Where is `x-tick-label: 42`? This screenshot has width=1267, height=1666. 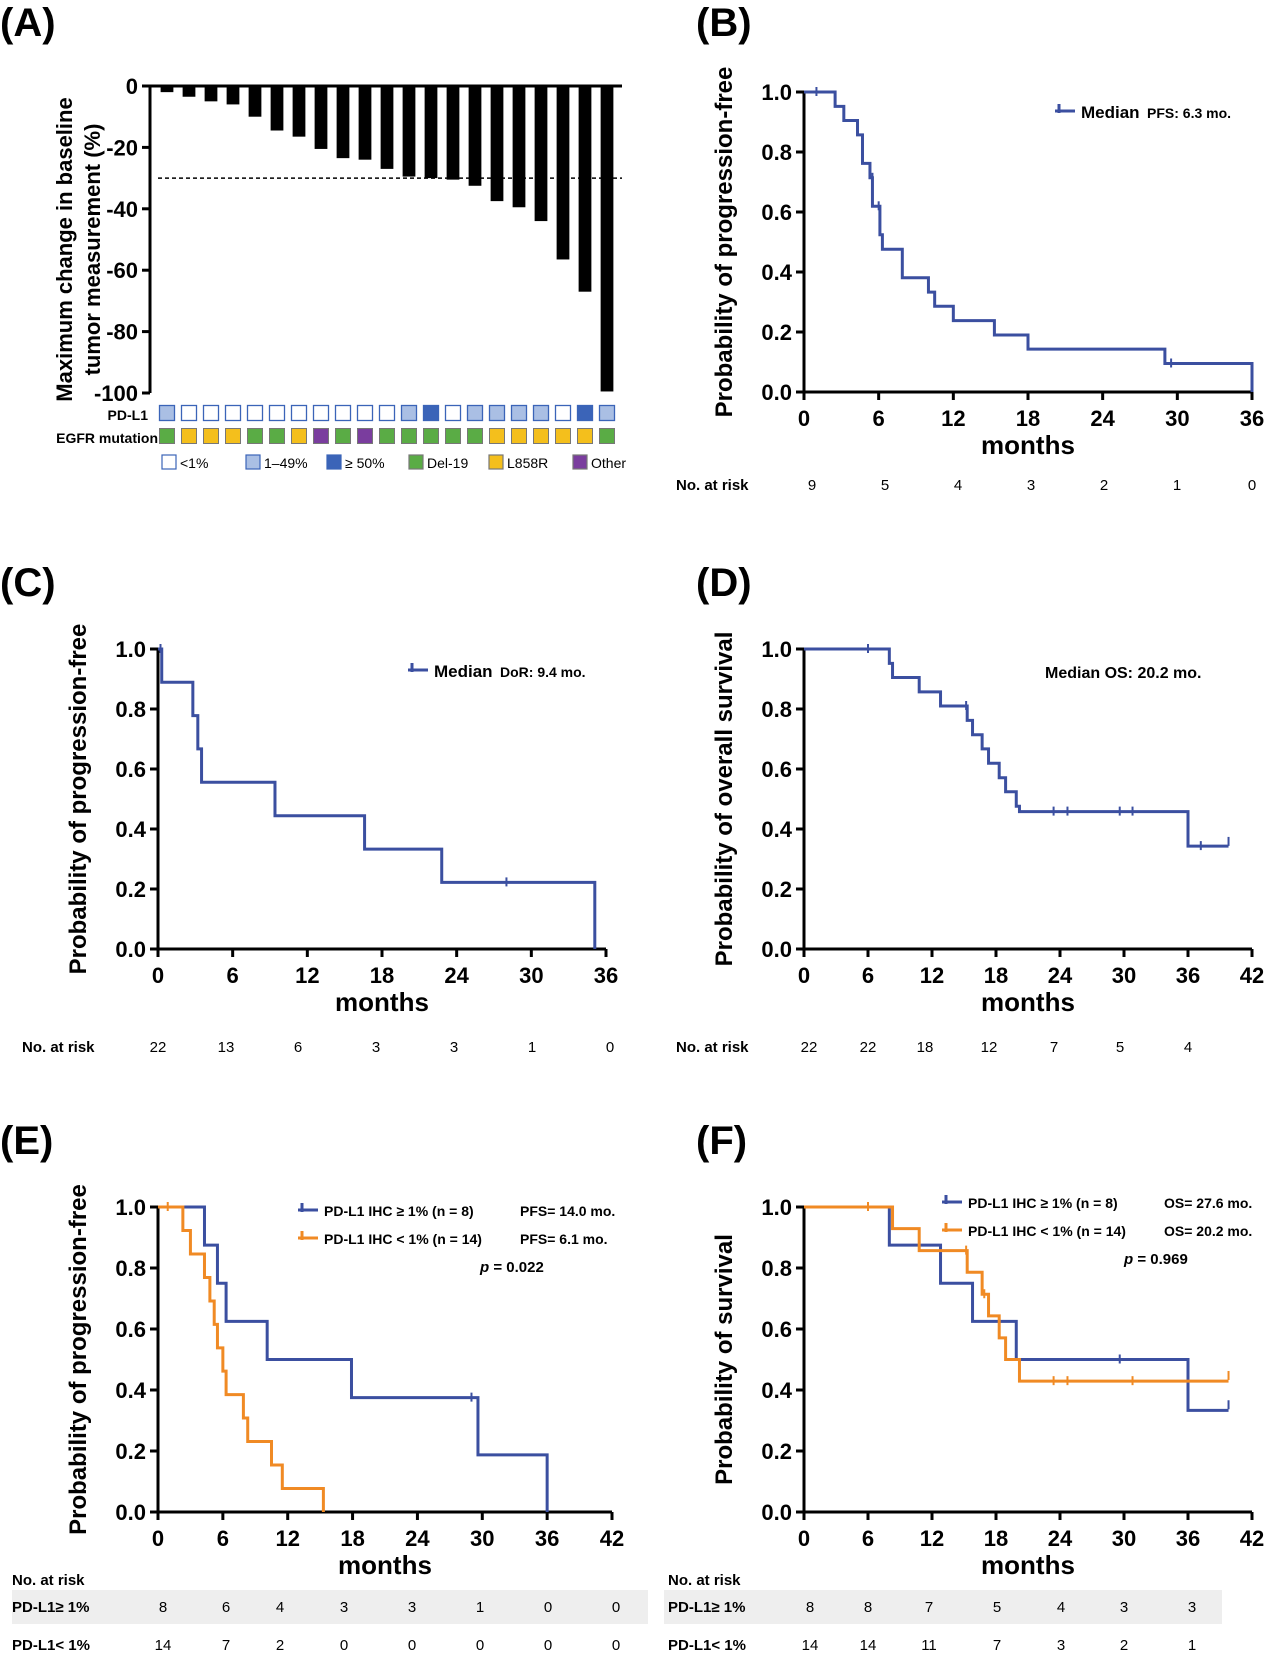 x-tick-label: 42 is located at coordinates (1252, 1538).